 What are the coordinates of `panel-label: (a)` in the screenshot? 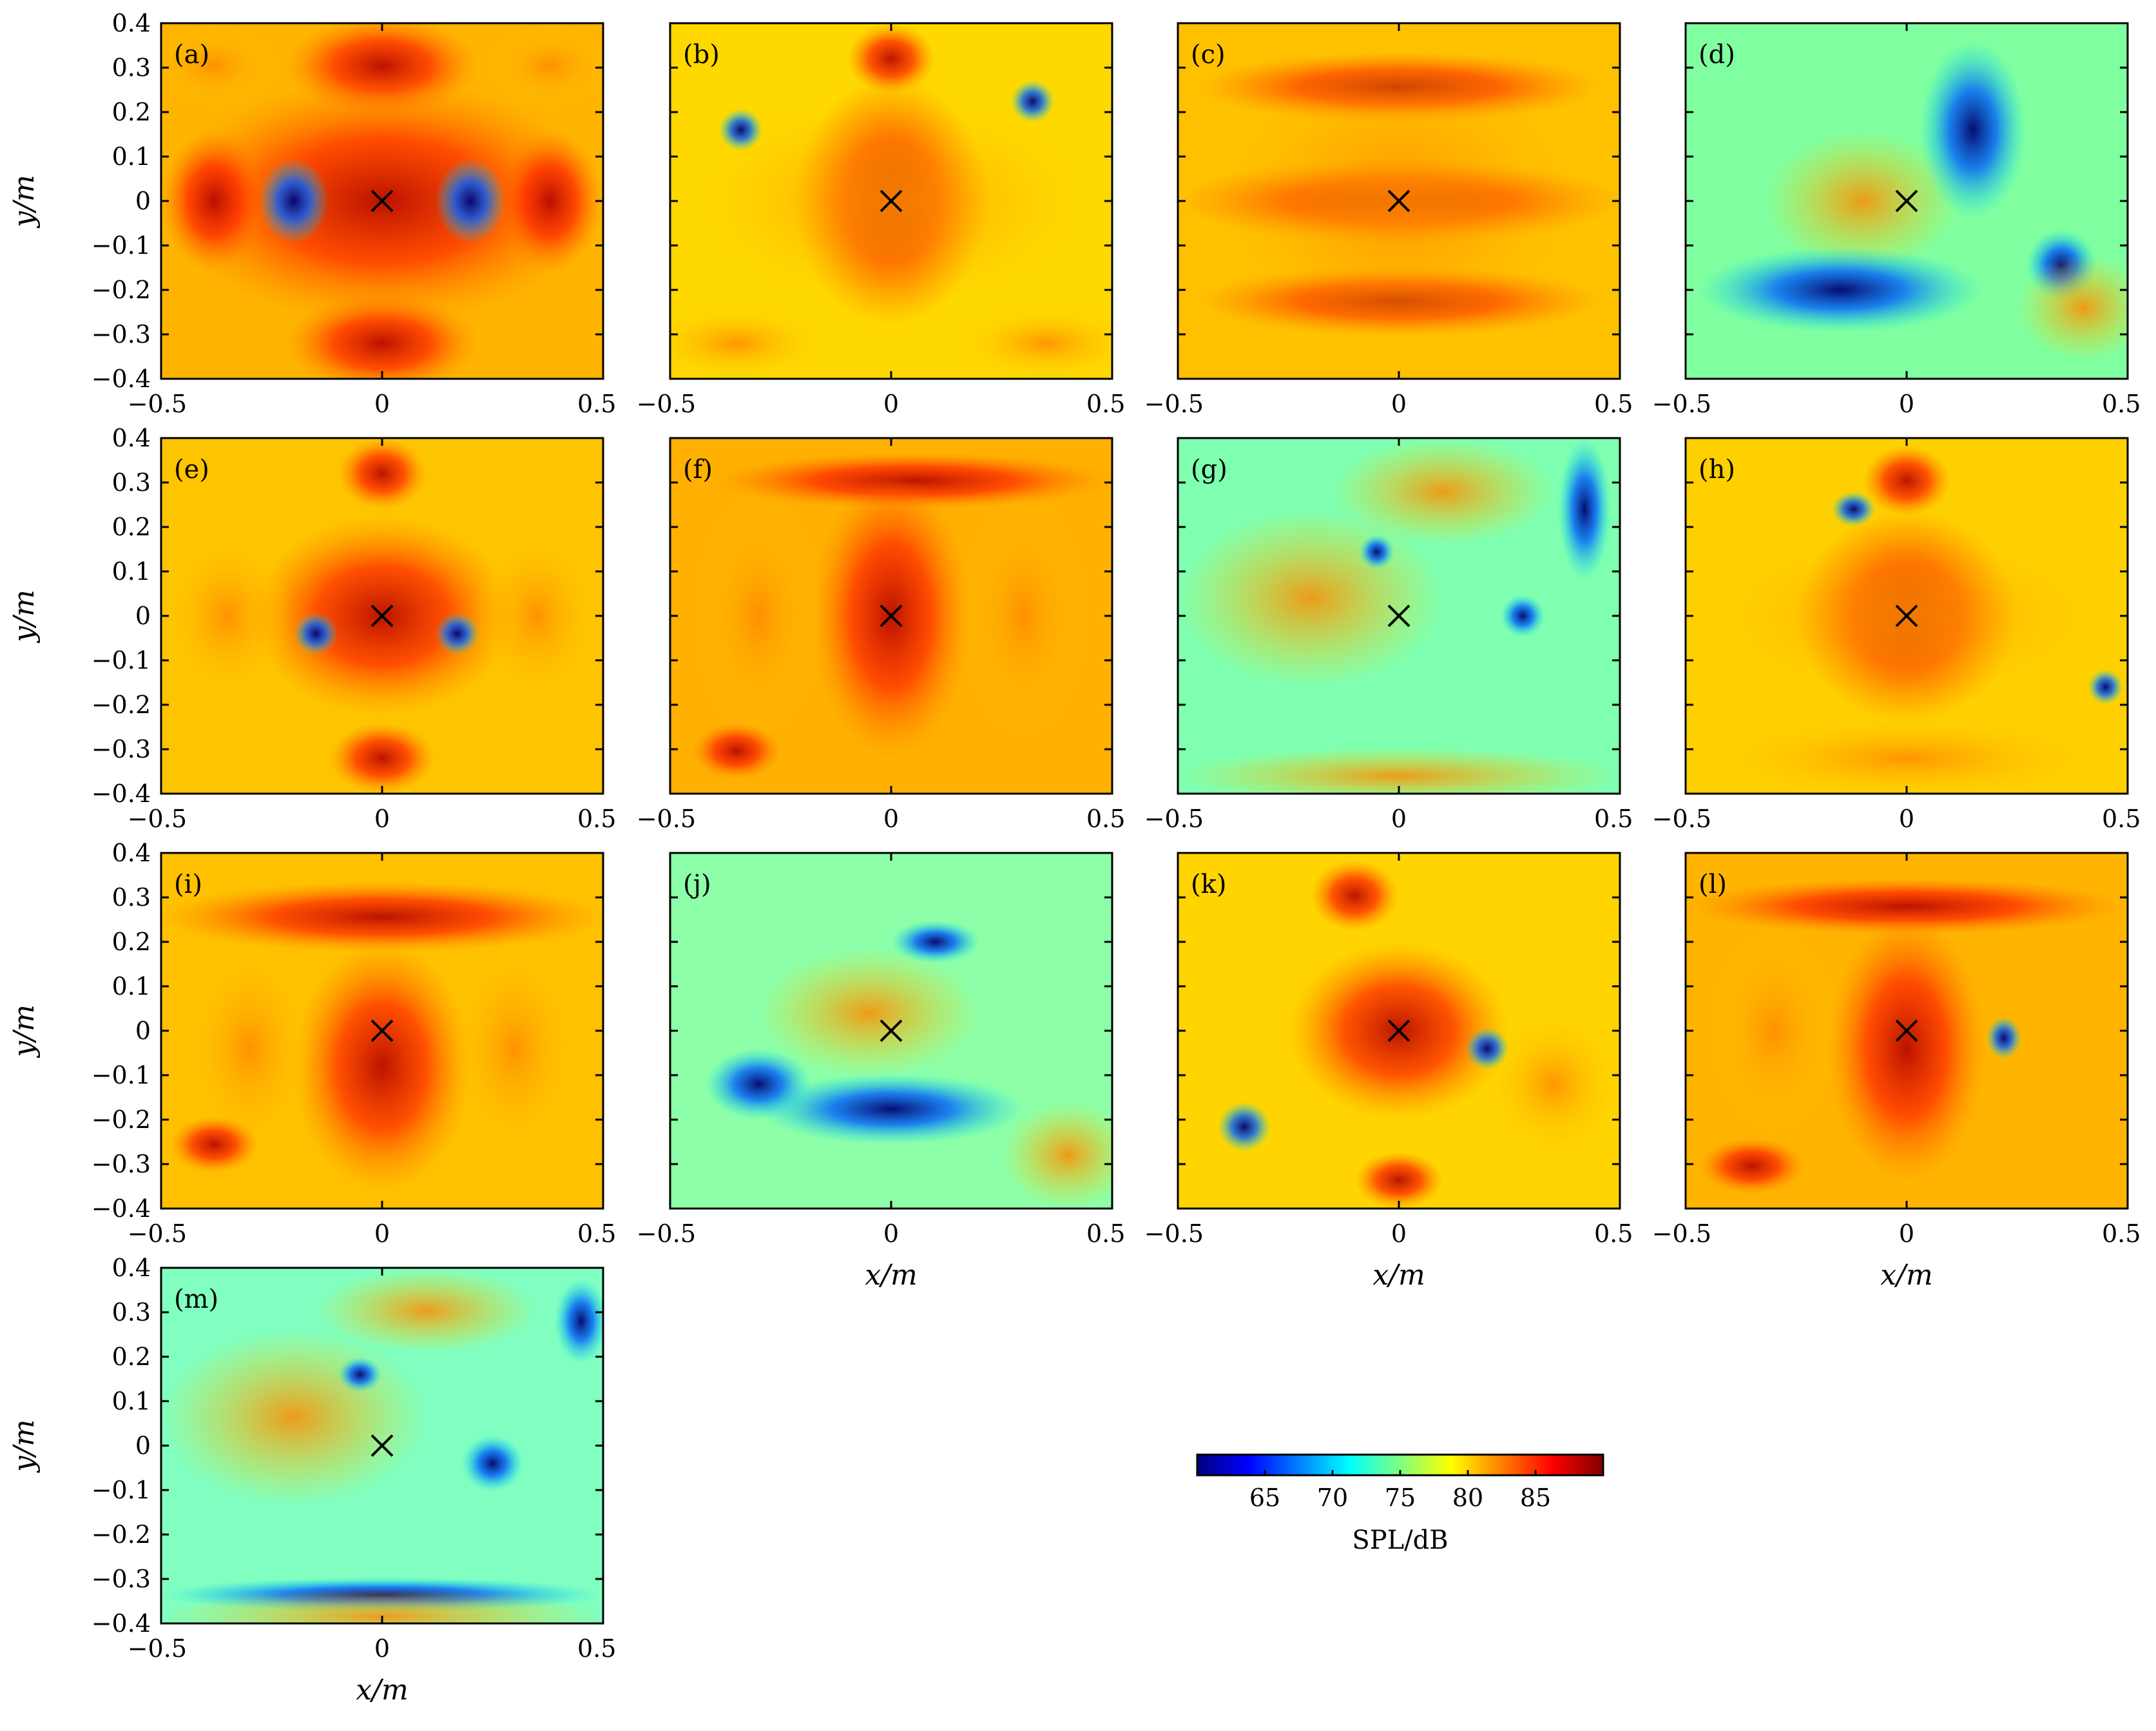 It's located at (191, 55).